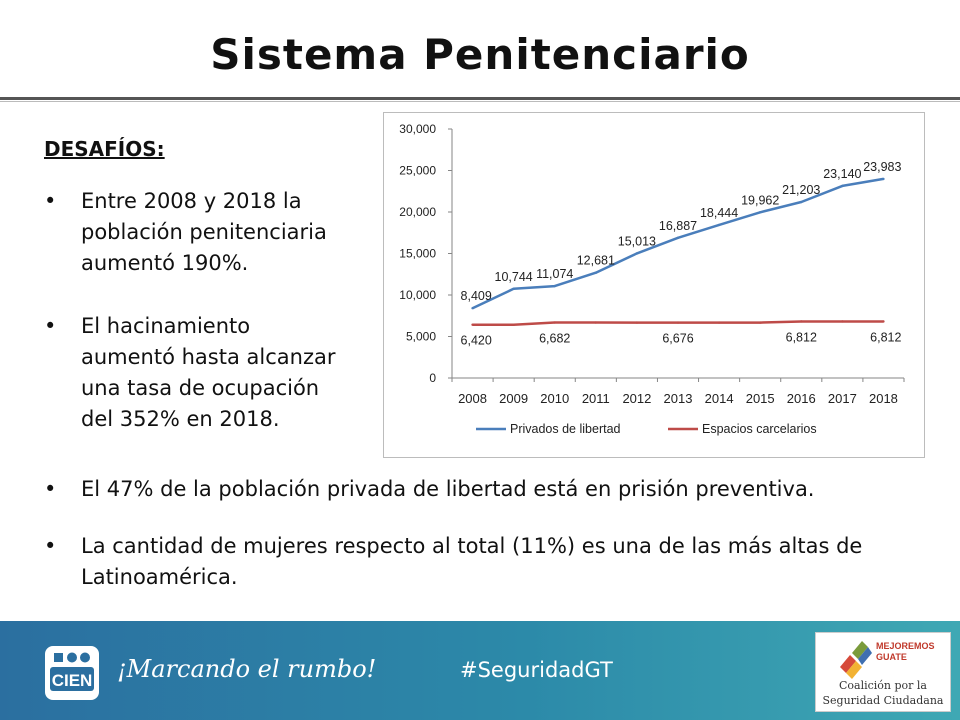  Describe the element at coordinates (719, 398) in the screenshot. I see `x-tick-label: 2014` at that location.